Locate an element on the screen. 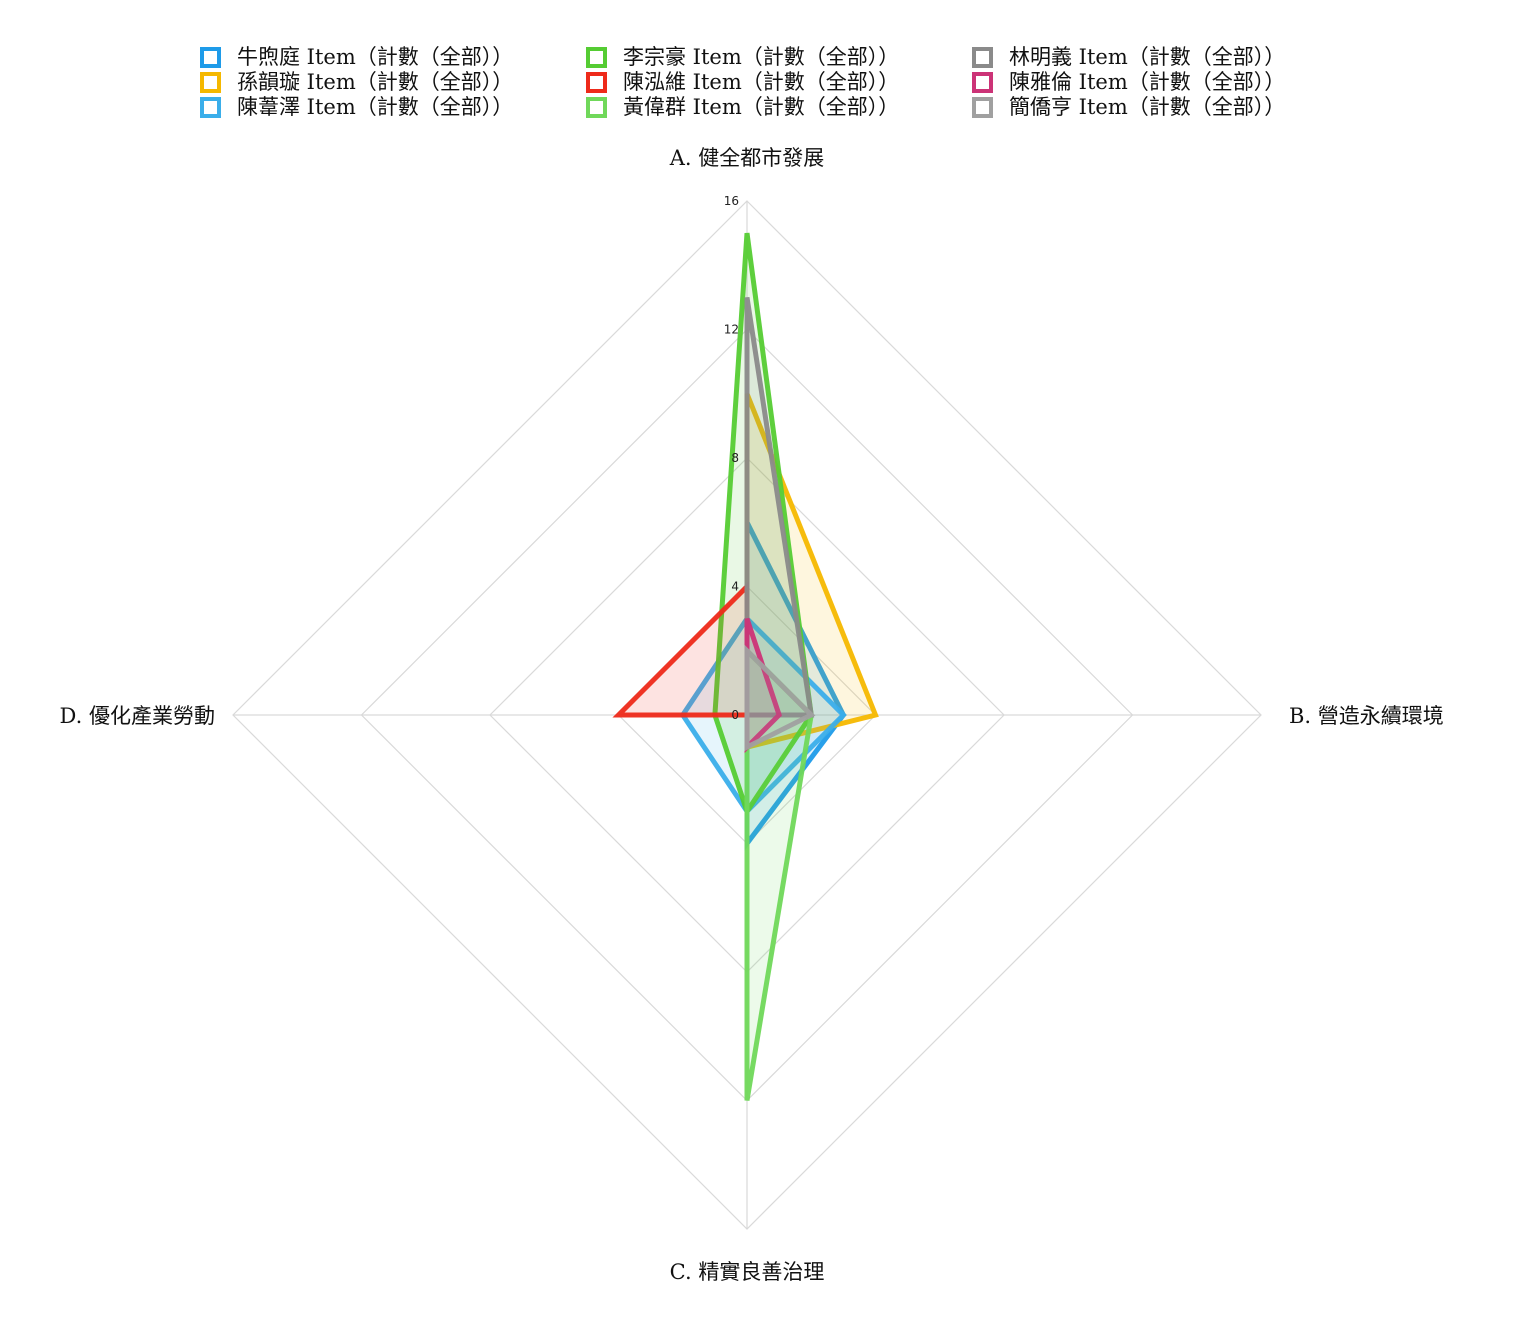 This screenshot has height=1326, width=1536. legend-item: 陳雅倫 Item（計數（全部）） is located at coordinates (1128, 82).